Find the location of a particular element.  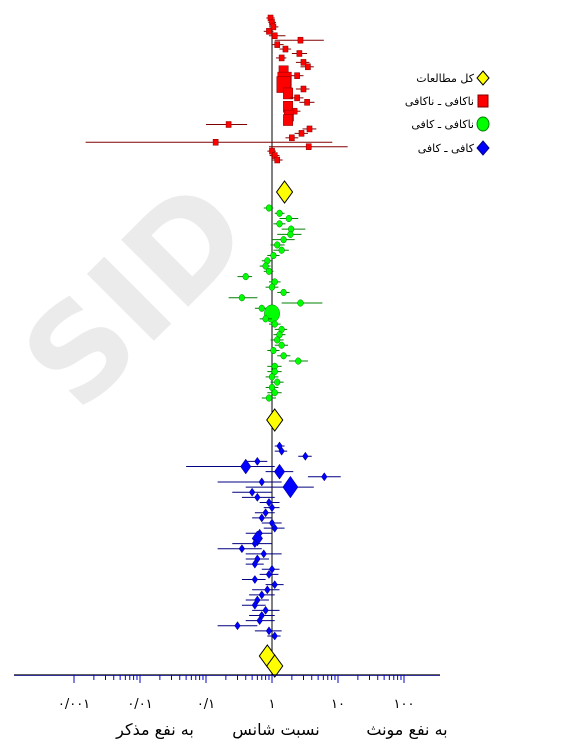

legend-label: ناکافی ـ ناکافی is located at coordinates (439, 101).